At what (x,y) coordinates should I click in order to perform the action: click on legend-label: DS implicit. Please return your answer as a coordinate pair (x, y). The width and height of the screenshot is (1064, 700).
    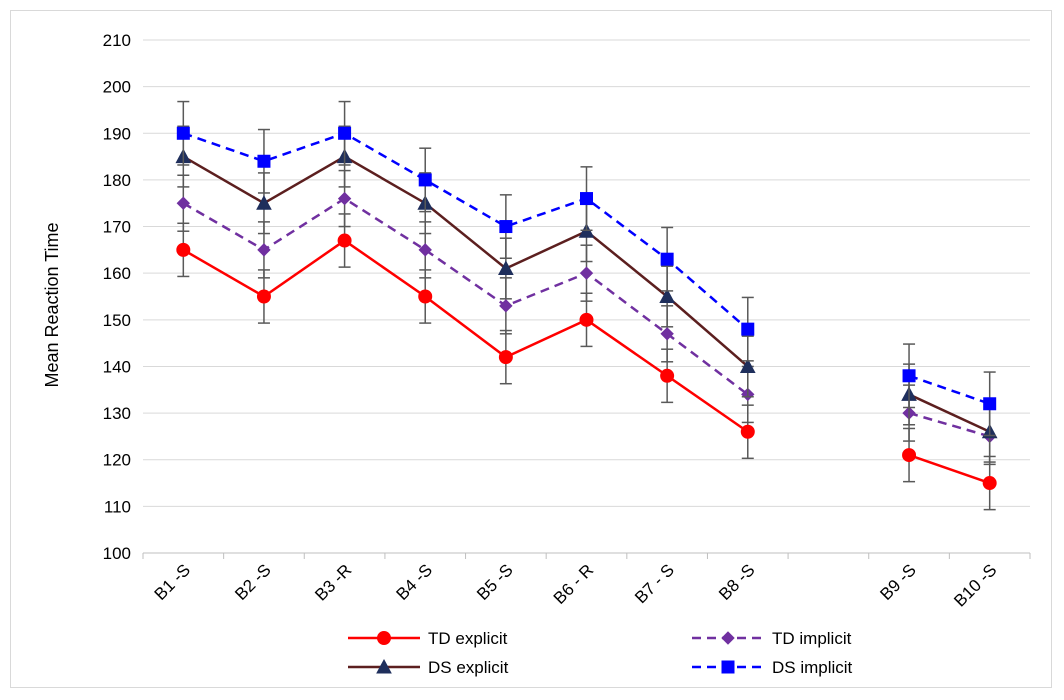
    Looking at the image, I should click on (812, 667).